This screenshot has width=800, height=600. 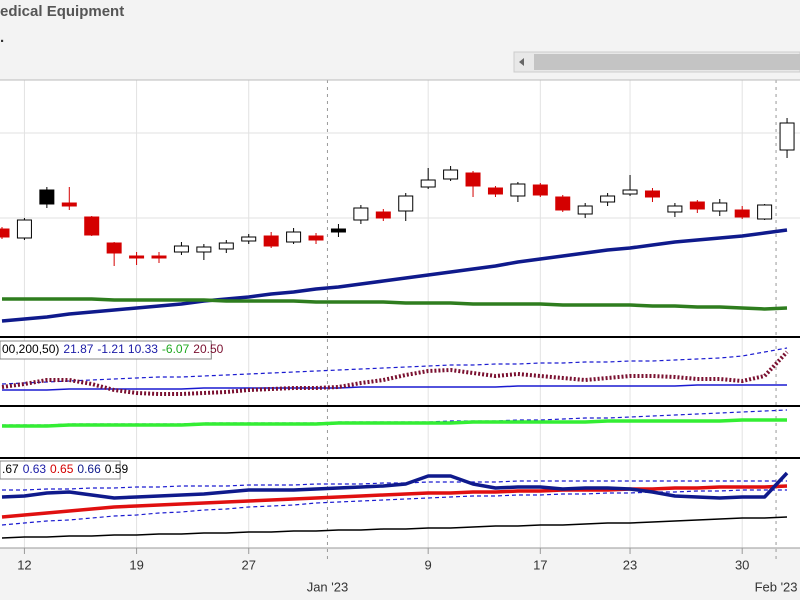 I want to click on x-tick-label: 9, so click(x=428, y=564).